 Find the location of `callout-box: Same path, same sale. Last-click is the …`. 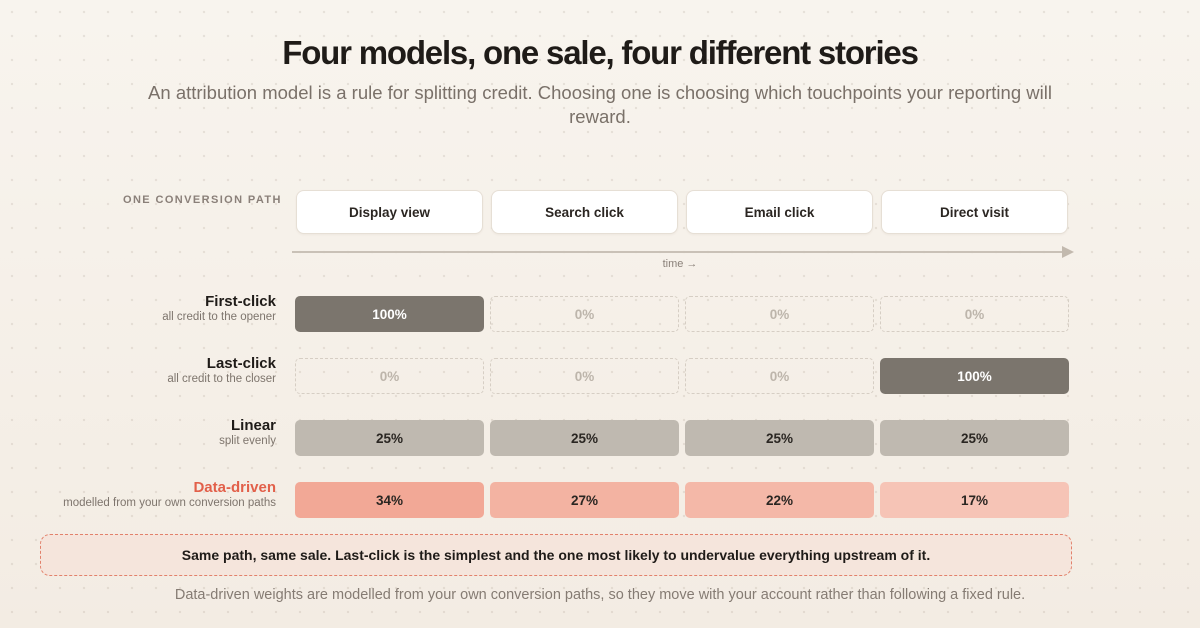

callout-box: Same path, same sale. Last-click is the … is located at coordinates (556, 555).